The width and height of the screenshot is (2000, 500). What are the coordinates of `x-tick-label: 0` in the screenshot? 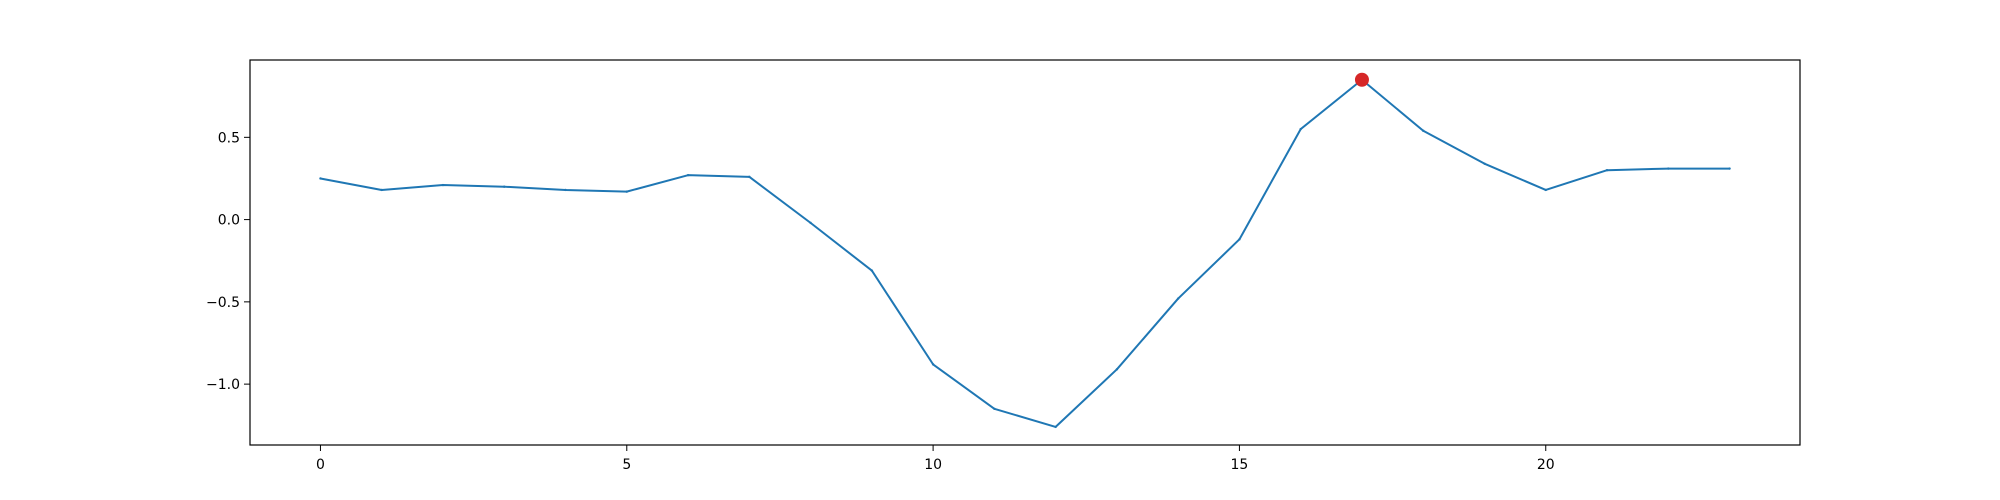 It's located at (320, 465).